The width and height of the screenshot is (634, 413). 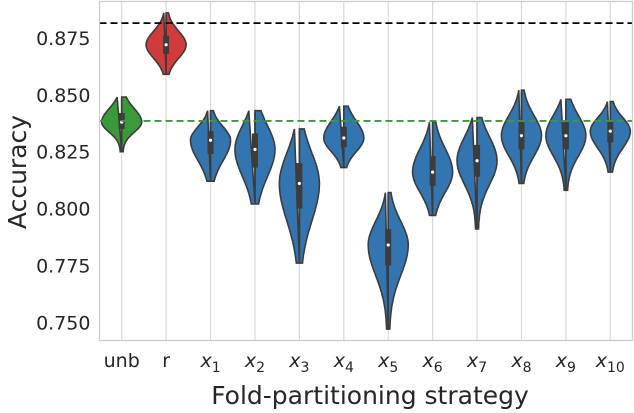 What do you see at coordinates (63, 181) in the screenshot?
I see `y-tick-labels: 0.750 0.775 0.800 0.825 0.850 0.875` at bounding box center [63, 181].